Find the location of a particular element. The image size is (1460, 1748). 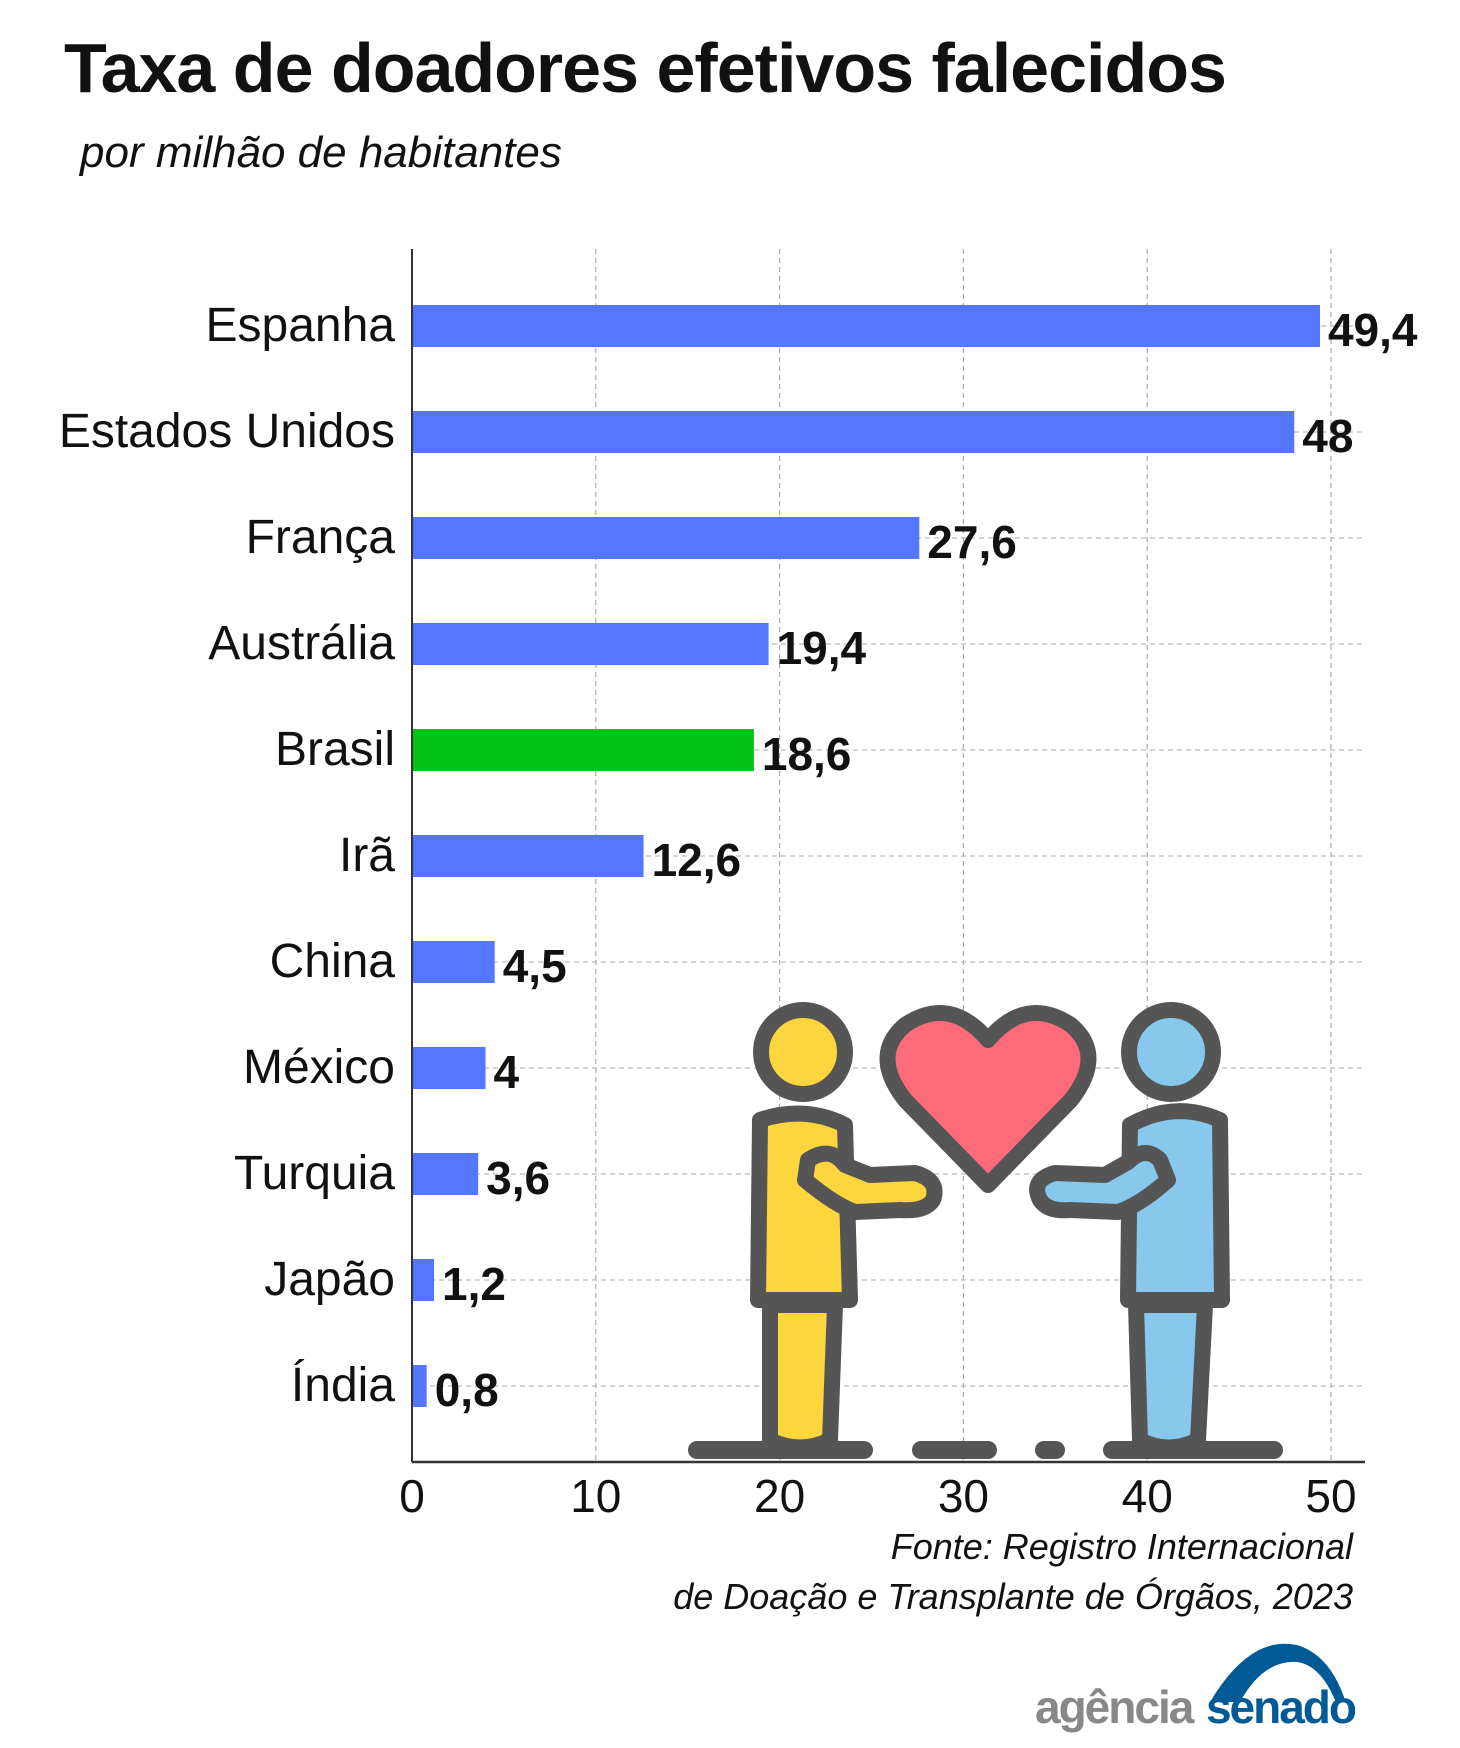

category-label: Austrália is located at coordinates (301, 643).